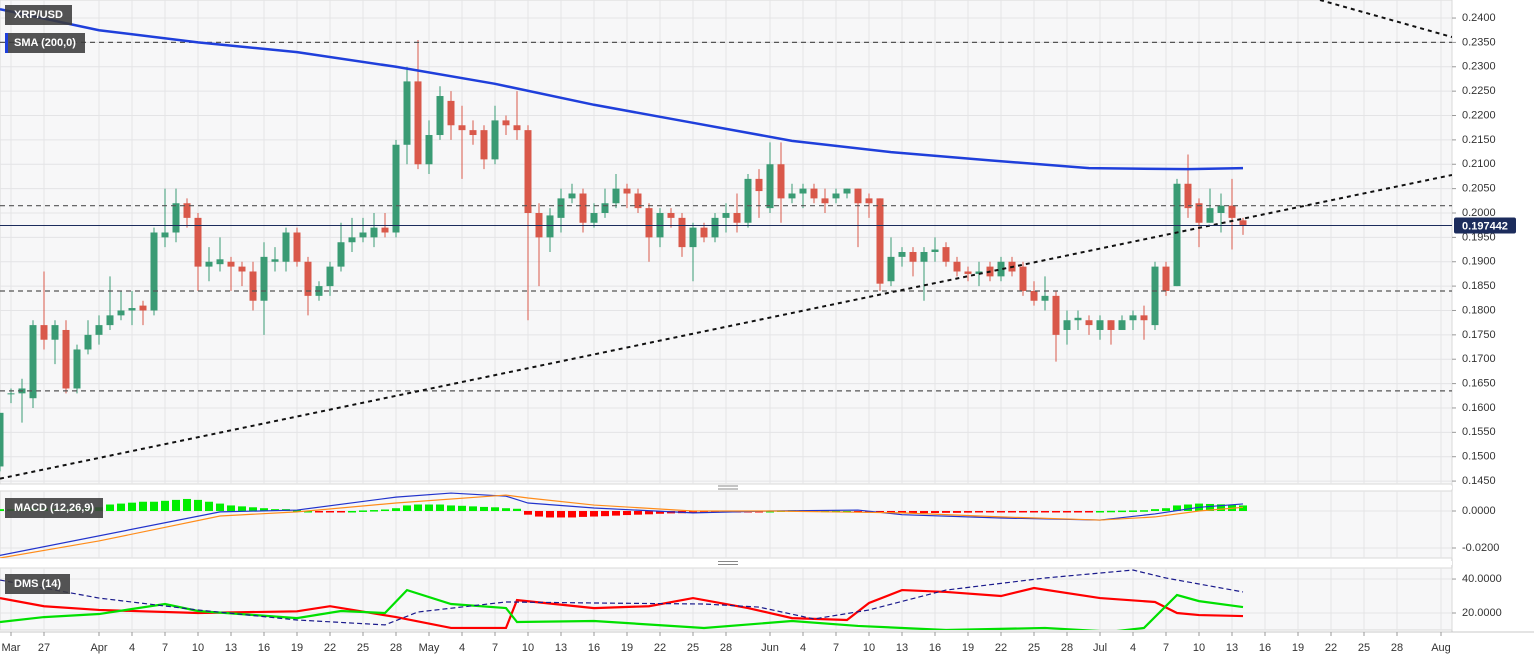 The height and width of the screenshot is (661, 1534). Describe the element at coordinates (1479, 42) in the screenshot. I see `y-tick-label: 0.2350` at that location.